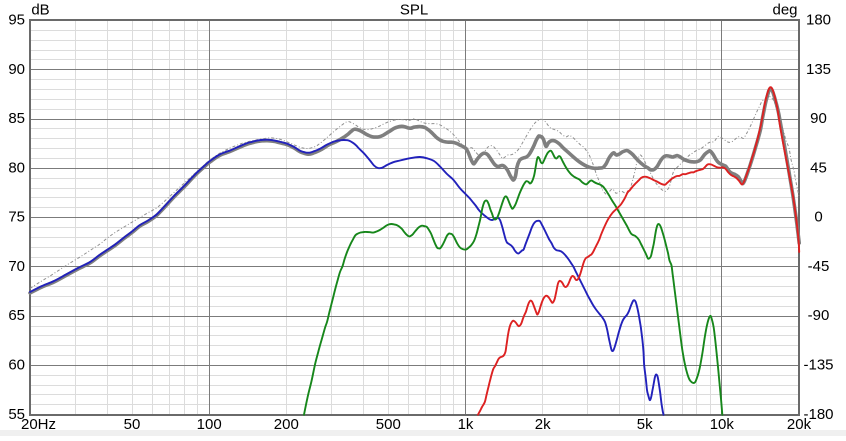 The width and height of the screenshot is (846, 441). What do you see at coordinates (16, 315) in the screenshot?
I see `svg-text: 65` at bounding box center [16, 315].